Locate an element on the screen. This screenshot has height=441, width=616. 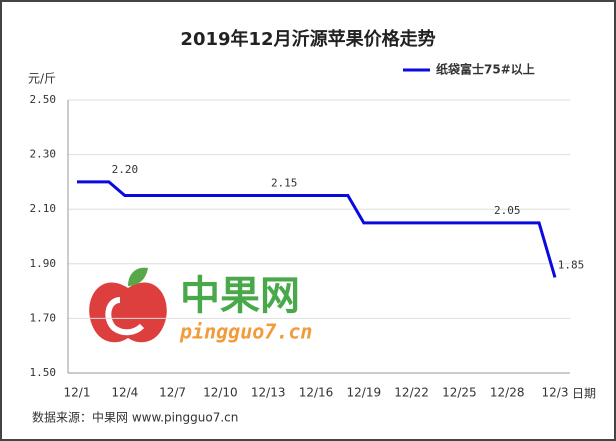
y-tick-label: 1.90 is located at coordinates (43, 263).